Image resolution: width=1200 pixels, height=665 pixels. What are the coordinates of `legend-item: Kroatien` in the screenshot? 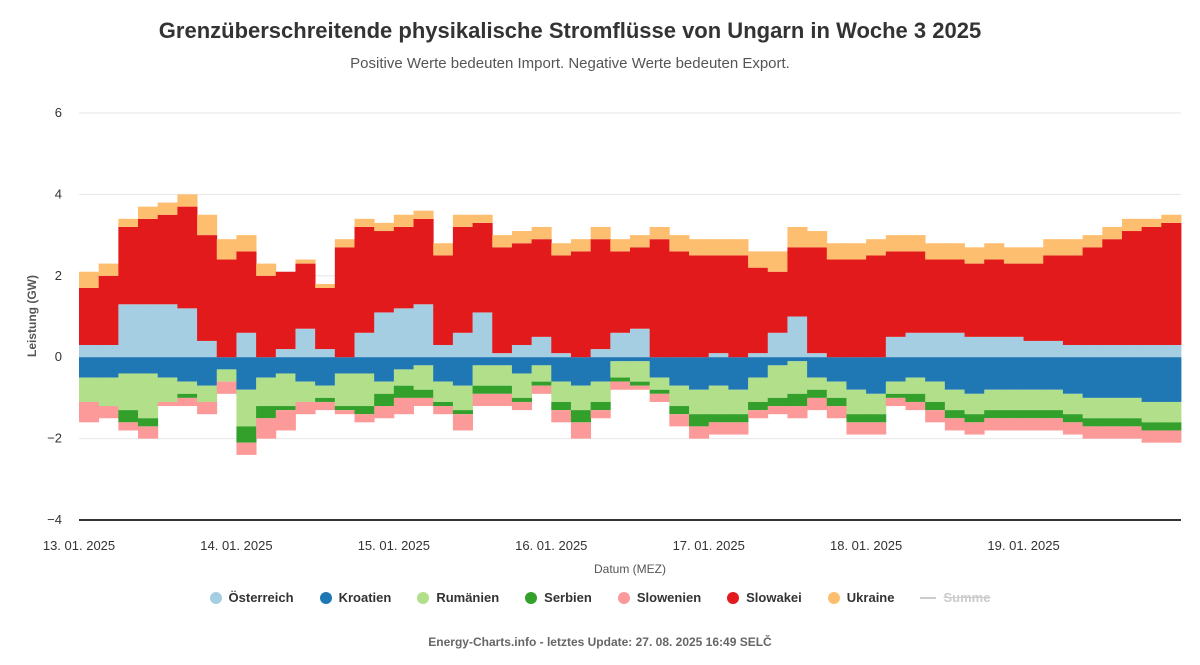 It's located at (355, 597).